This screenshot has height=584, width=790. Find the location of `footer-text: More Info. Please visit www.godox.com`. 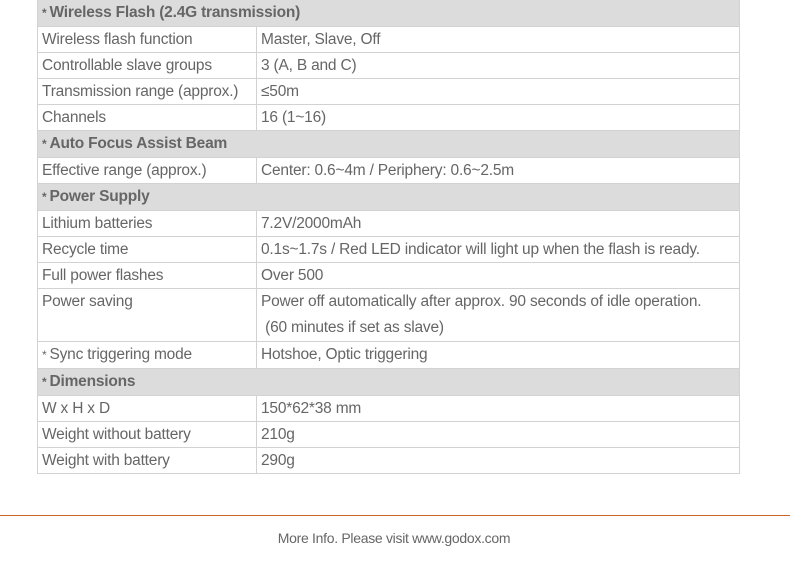

footer-text: More Info. Please visit www.godox.com is located at coordinates (394, 538).